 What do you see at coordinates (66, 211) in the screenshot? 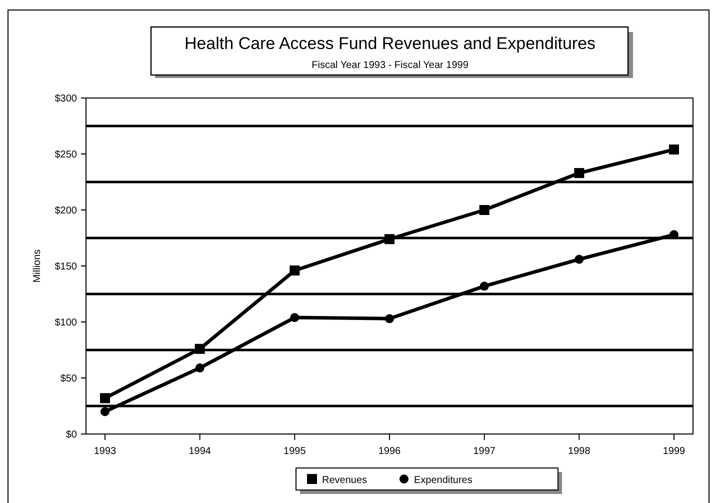
I see `y-tick-label: $200` at bounding box center [66, 211].